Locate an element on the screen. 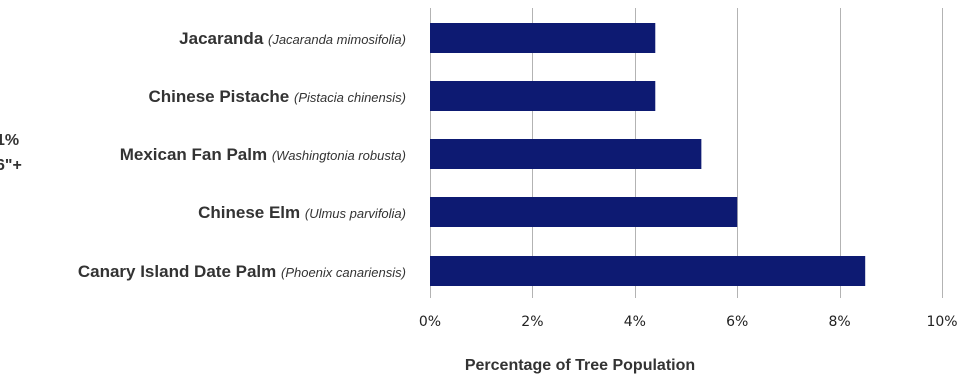 The image size is (974, 377). category-scientific-name: (Jacaranda mimosifolia) is located at coordinates (337, 39).